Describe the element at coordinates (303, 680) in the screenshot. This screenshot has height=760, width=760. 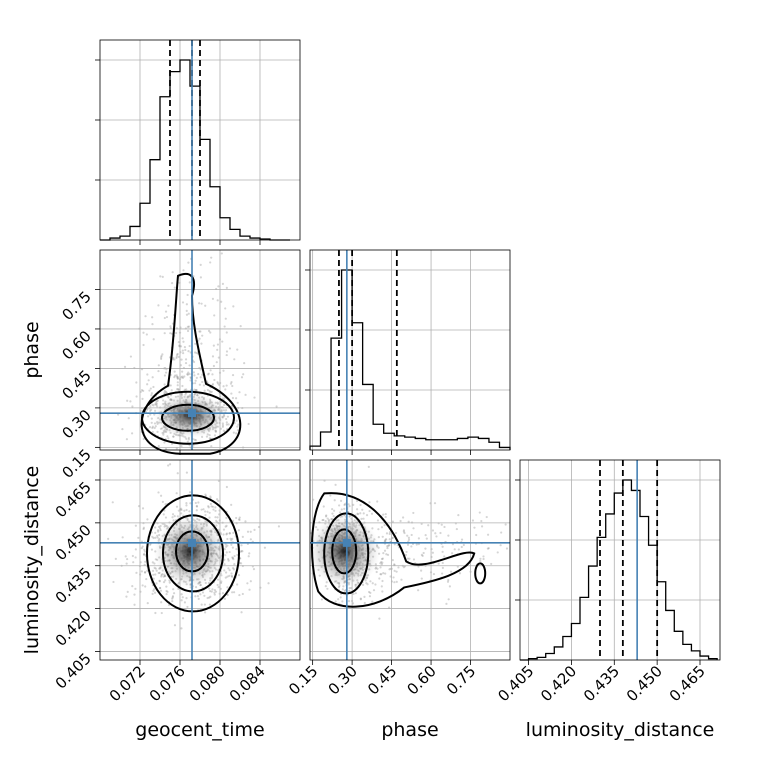
I see `x-tick-label: 0.15` at that location.